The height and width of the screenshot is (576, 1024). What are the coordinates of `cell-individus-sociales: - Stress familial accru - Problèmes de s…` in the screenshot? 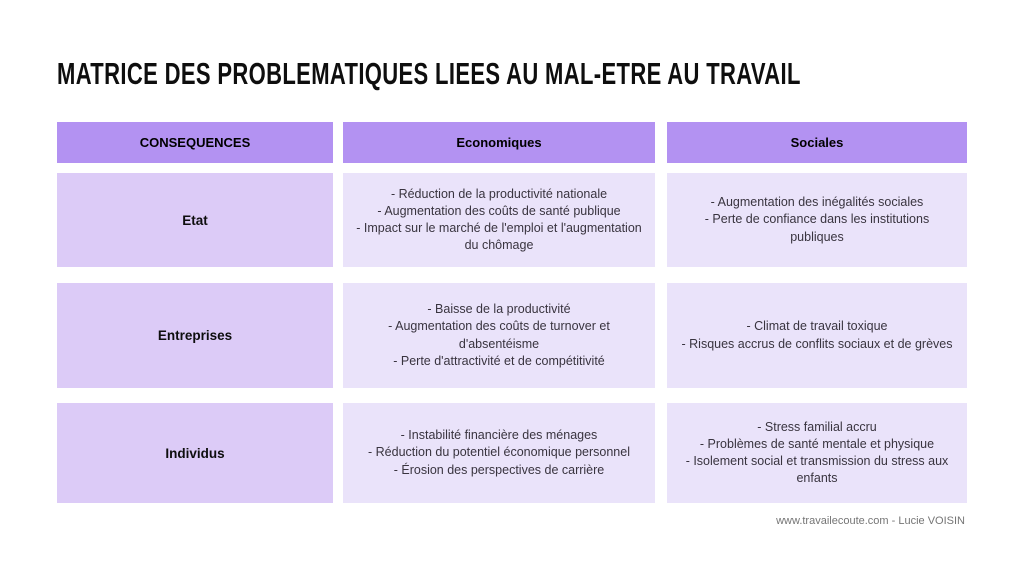 It's located at (817, 453).